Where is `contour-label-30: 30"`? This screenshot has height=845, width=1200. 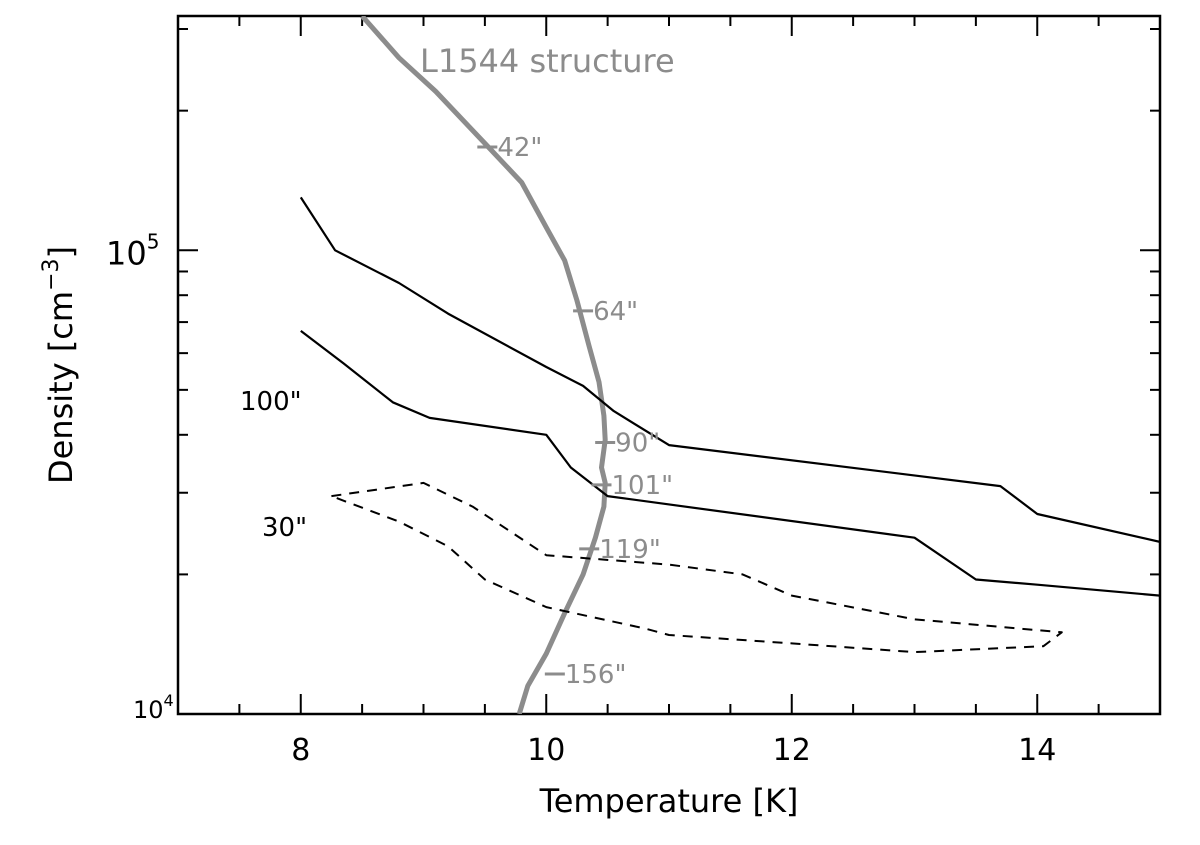 contour-label-30: 30" is located at coordinates (284, 528).